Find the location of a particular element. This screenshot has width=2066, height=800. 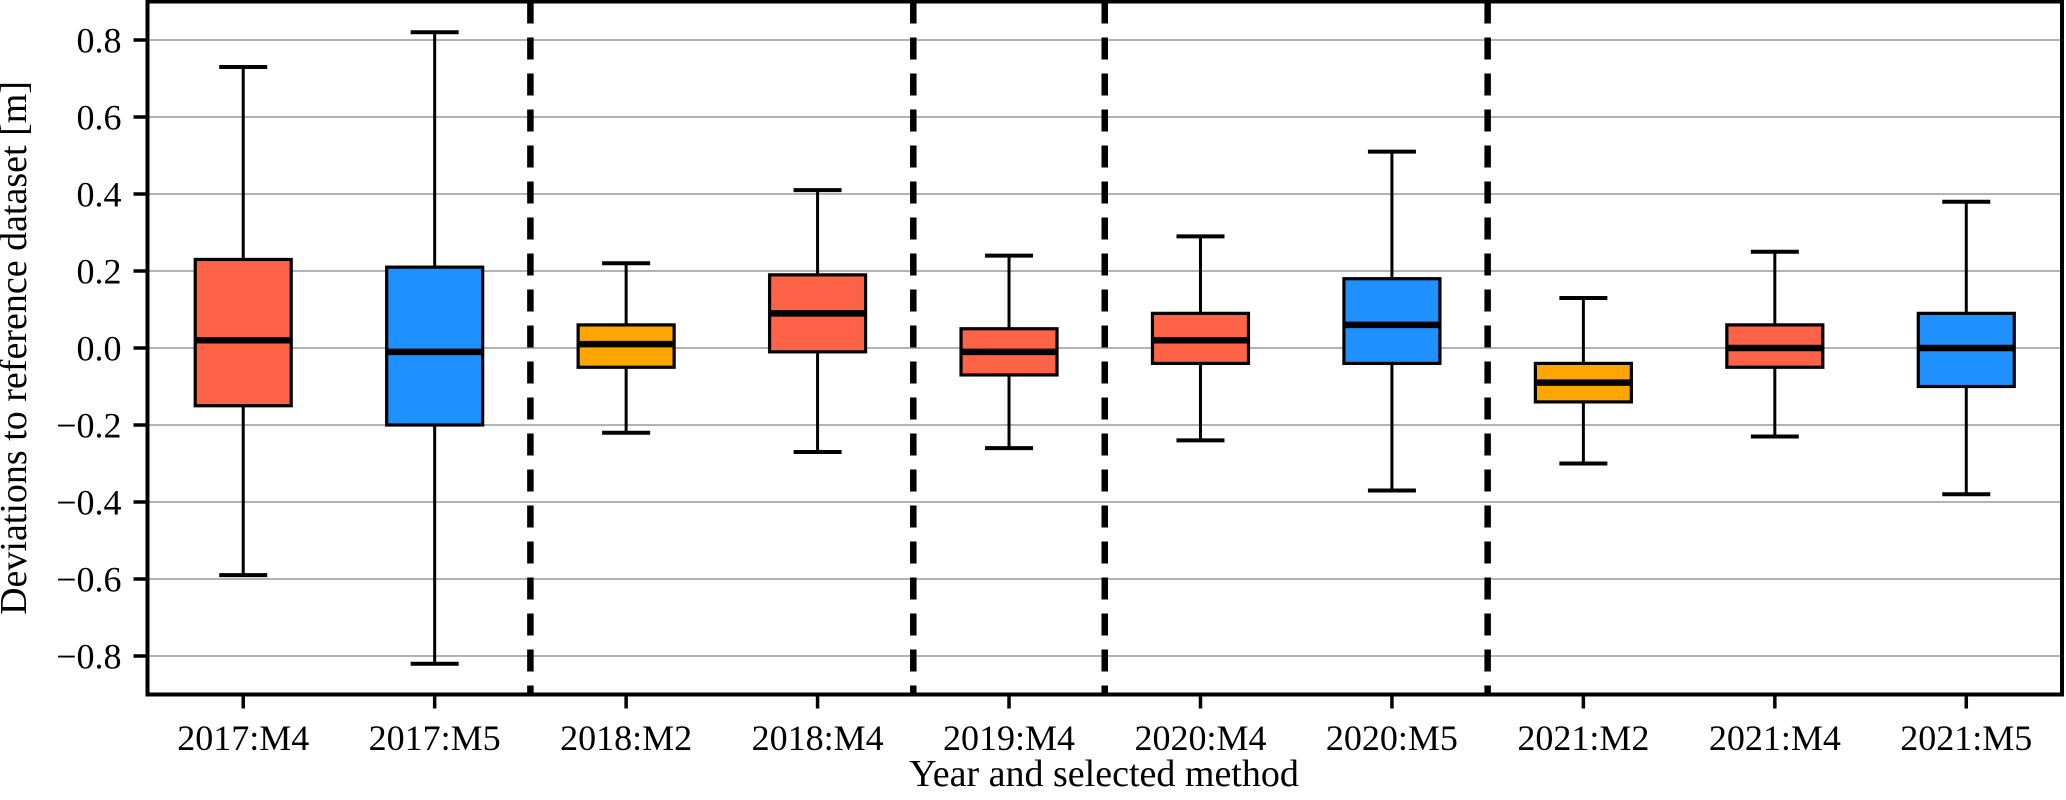

box-plot-2020-M5 is located at coordinates (1392, 321).